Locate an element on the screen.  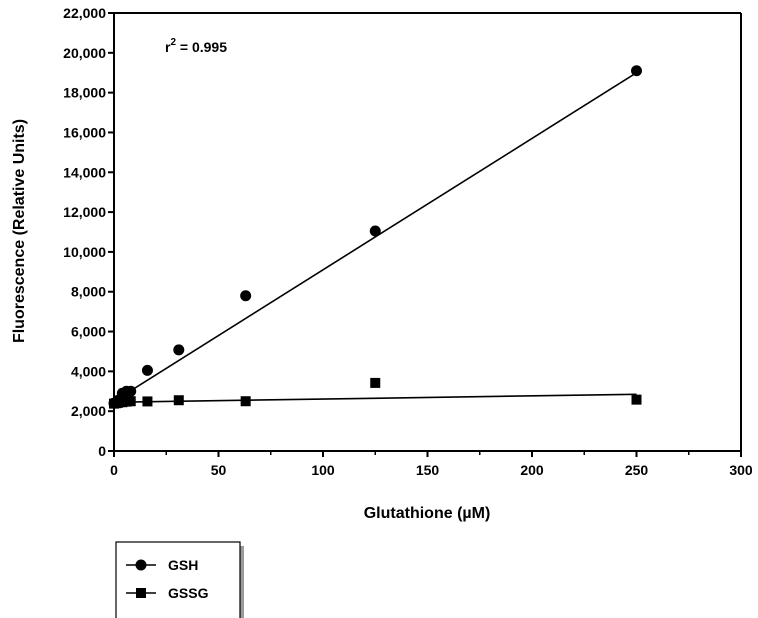
y-tick-label: 22,000 is located at coordinates (84, 13).